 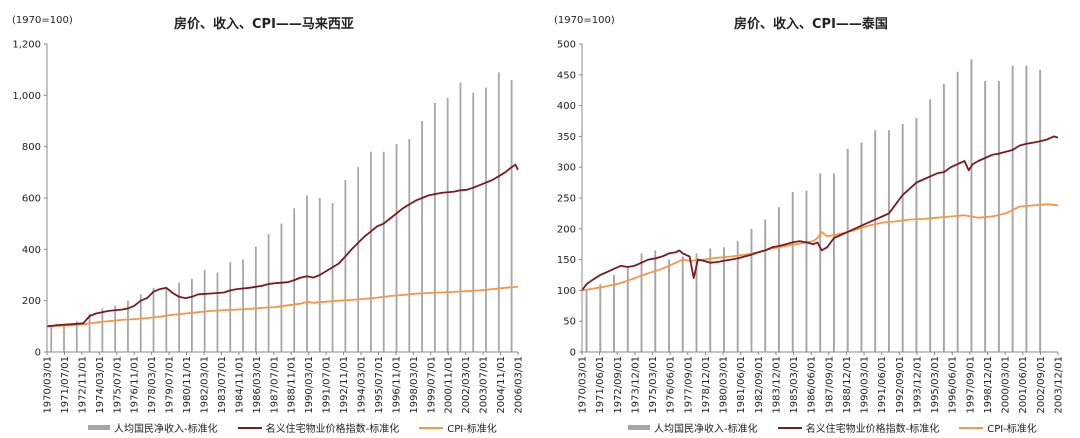 What do you see at coordinates (519, 385) in the screenshot?
I see `x-tick-label: 2006/03/01` at bounding box center [519, 385].